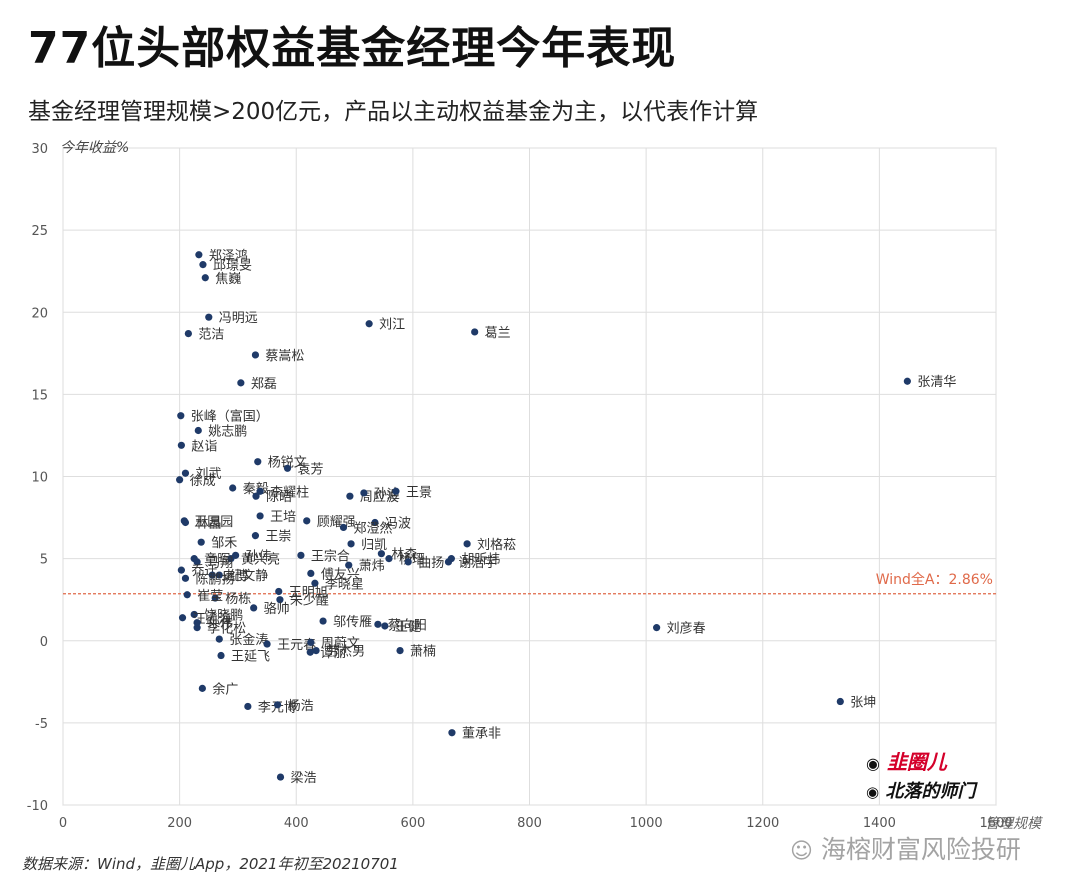  What do you see at coordinates (221, 279) in the screenshot?
I see `data-point: 焦巍` at bounding box center [221, 279].